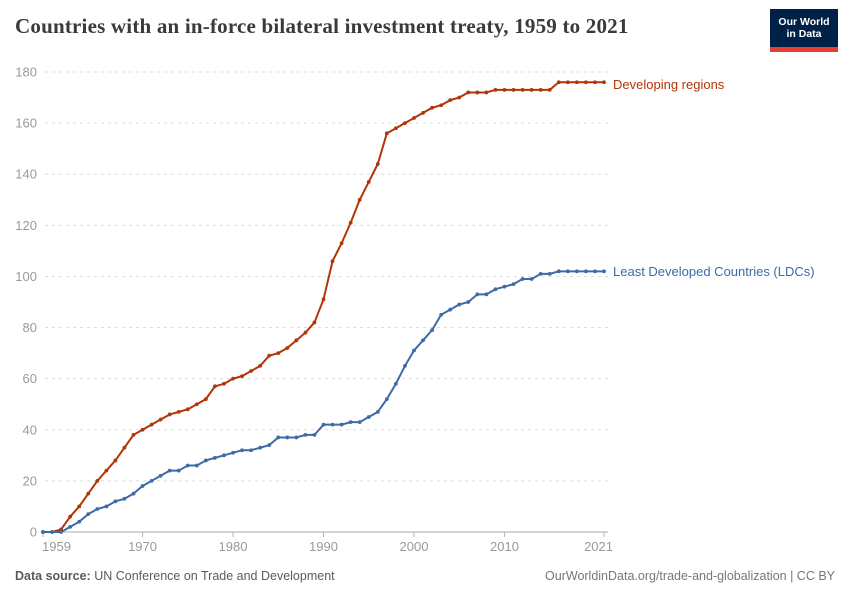  What do you see at coordinates (30, 327) in the screenshot?
I see `y-tick-label: 80` at bounding box center [30, 327].